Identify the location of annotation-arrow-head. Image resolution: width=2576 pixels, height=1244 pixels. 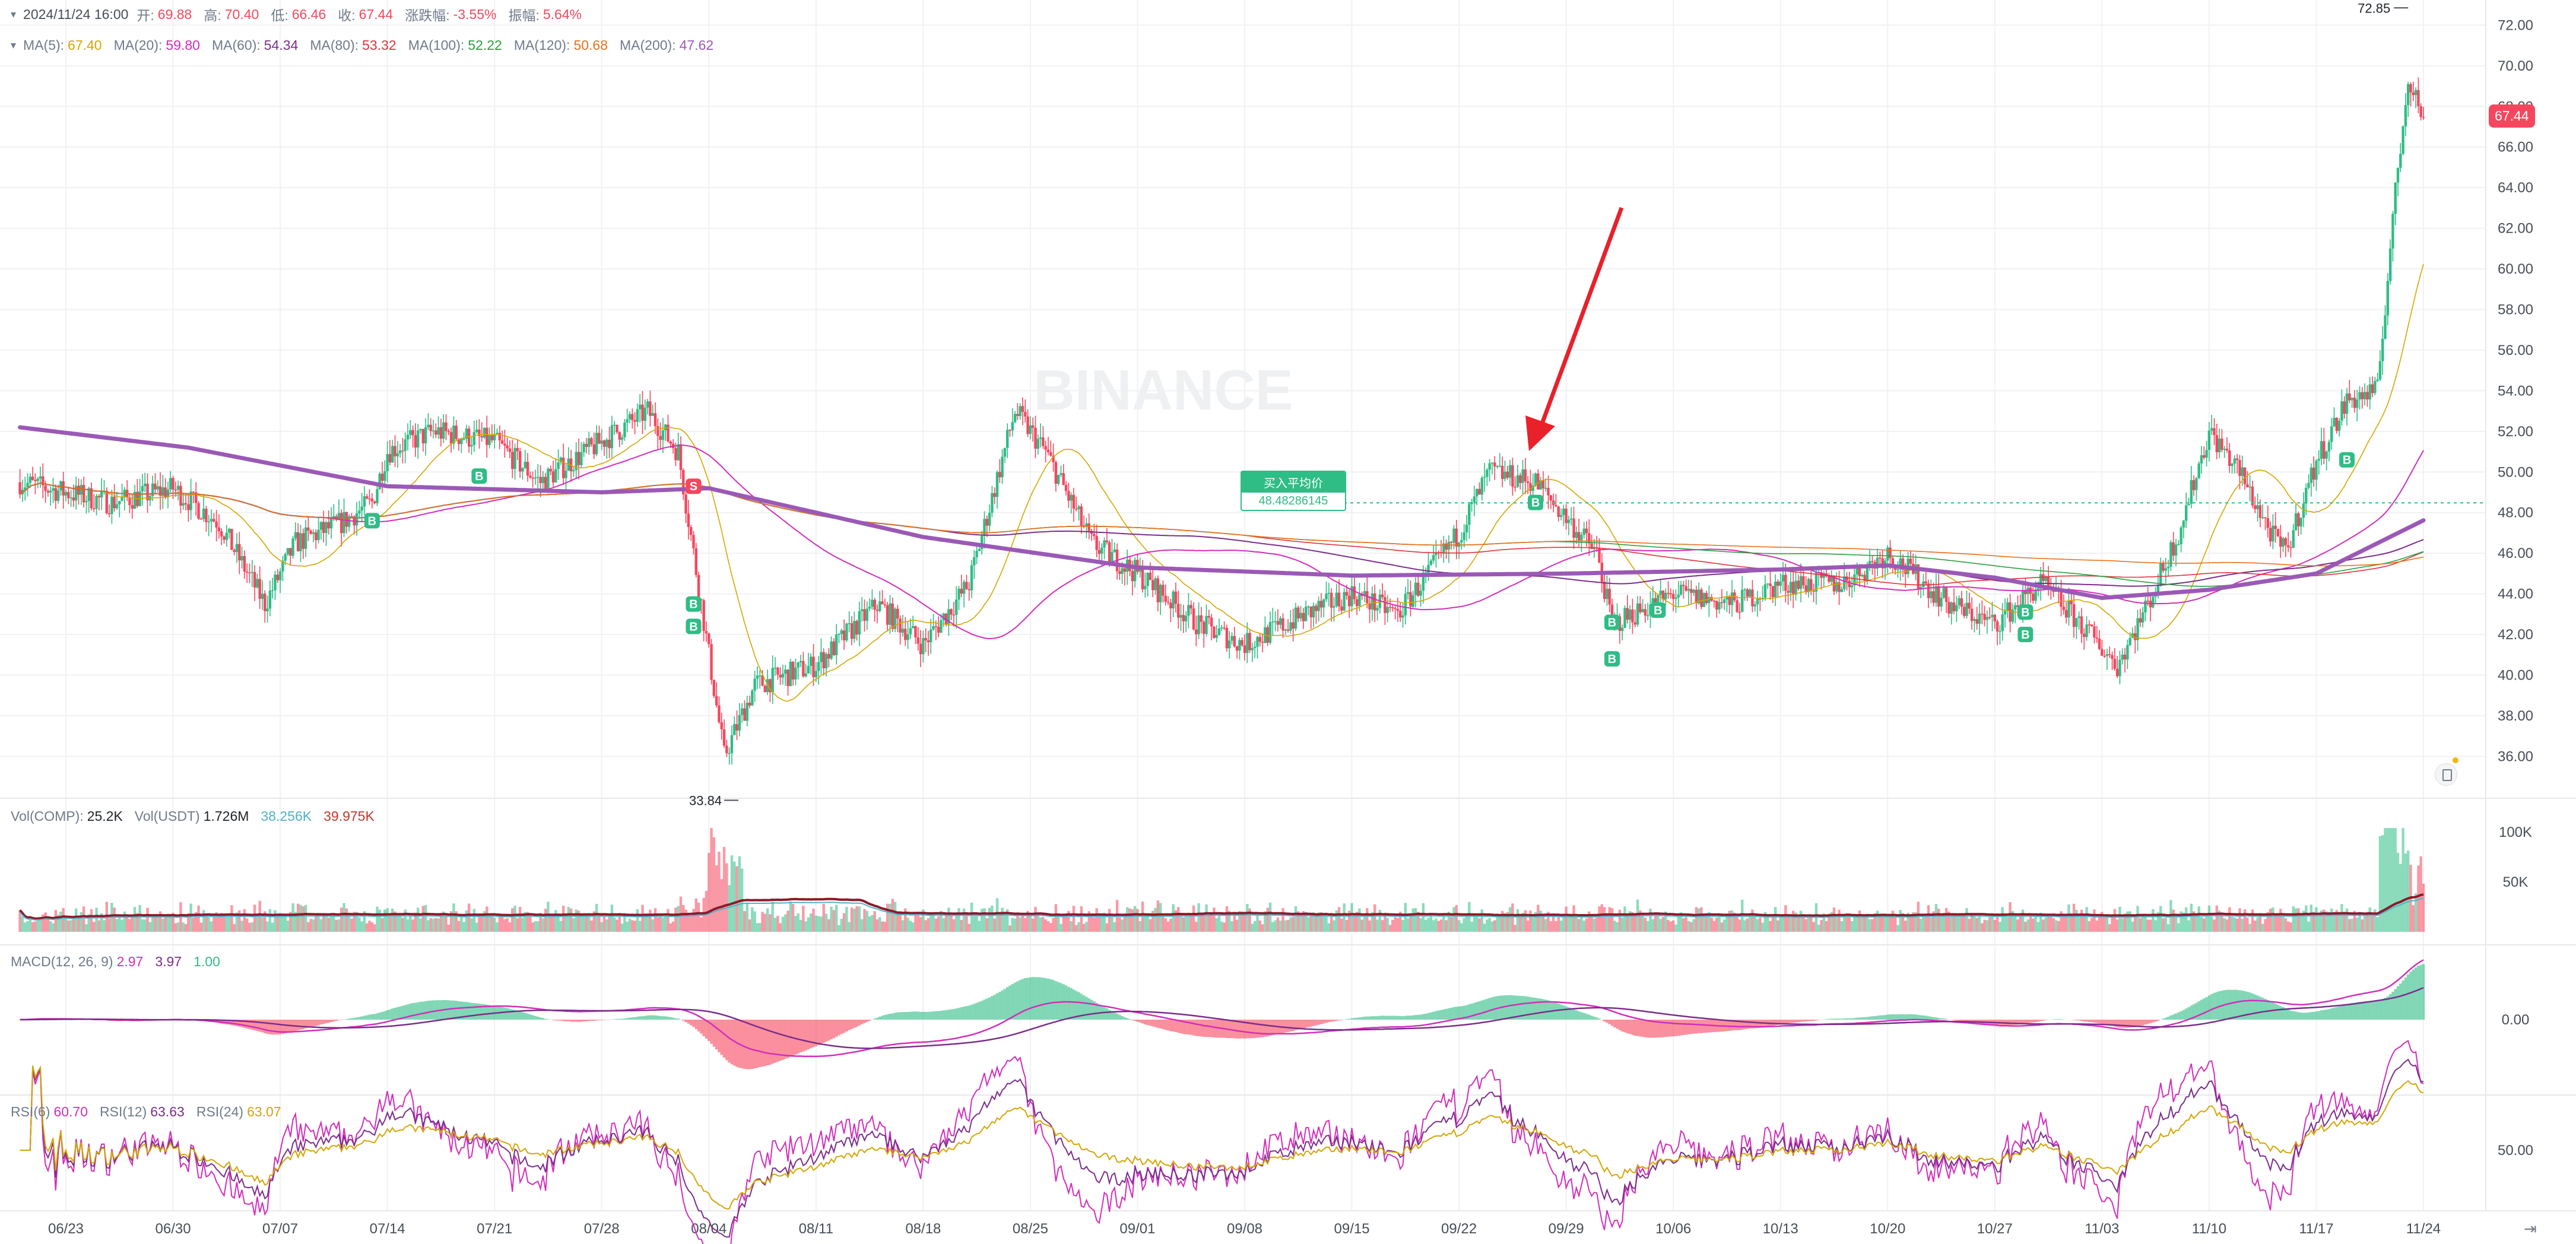
(1540, 433).